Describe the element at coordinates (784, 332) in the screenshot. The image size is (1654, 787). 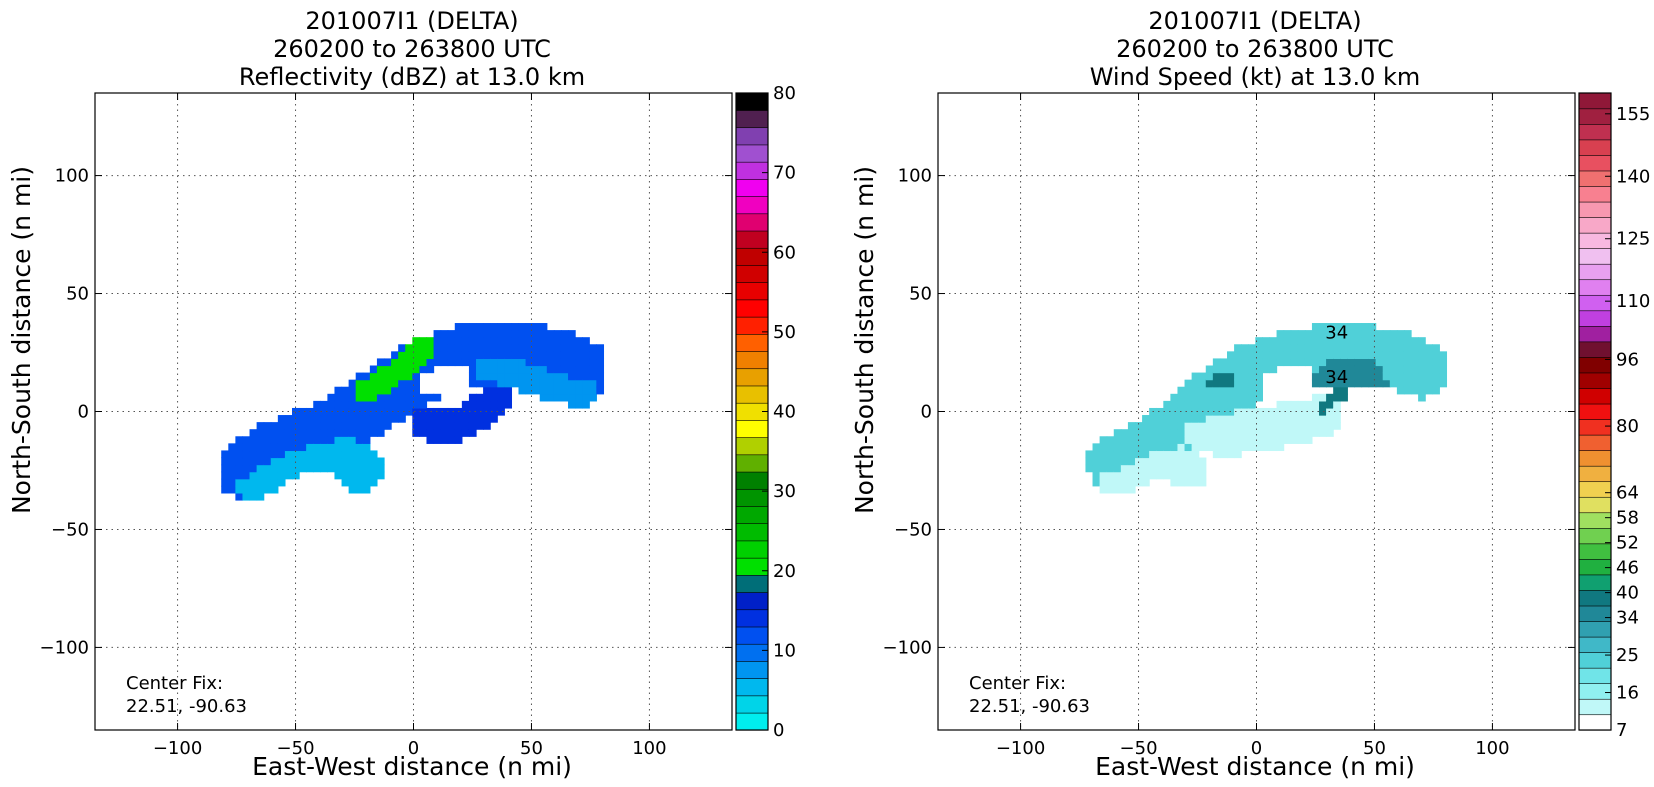
I see `colorbar-tick-label: 50` at that location.